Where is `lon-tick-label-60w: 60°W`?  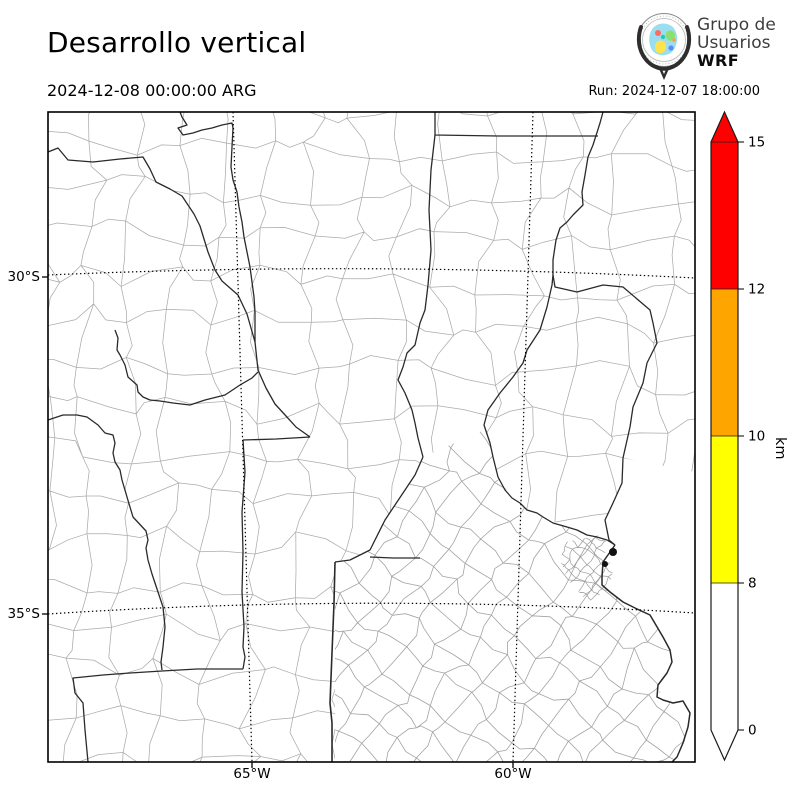 lon-tick-label-60w: 60°W is located at coordinates (513, 774).